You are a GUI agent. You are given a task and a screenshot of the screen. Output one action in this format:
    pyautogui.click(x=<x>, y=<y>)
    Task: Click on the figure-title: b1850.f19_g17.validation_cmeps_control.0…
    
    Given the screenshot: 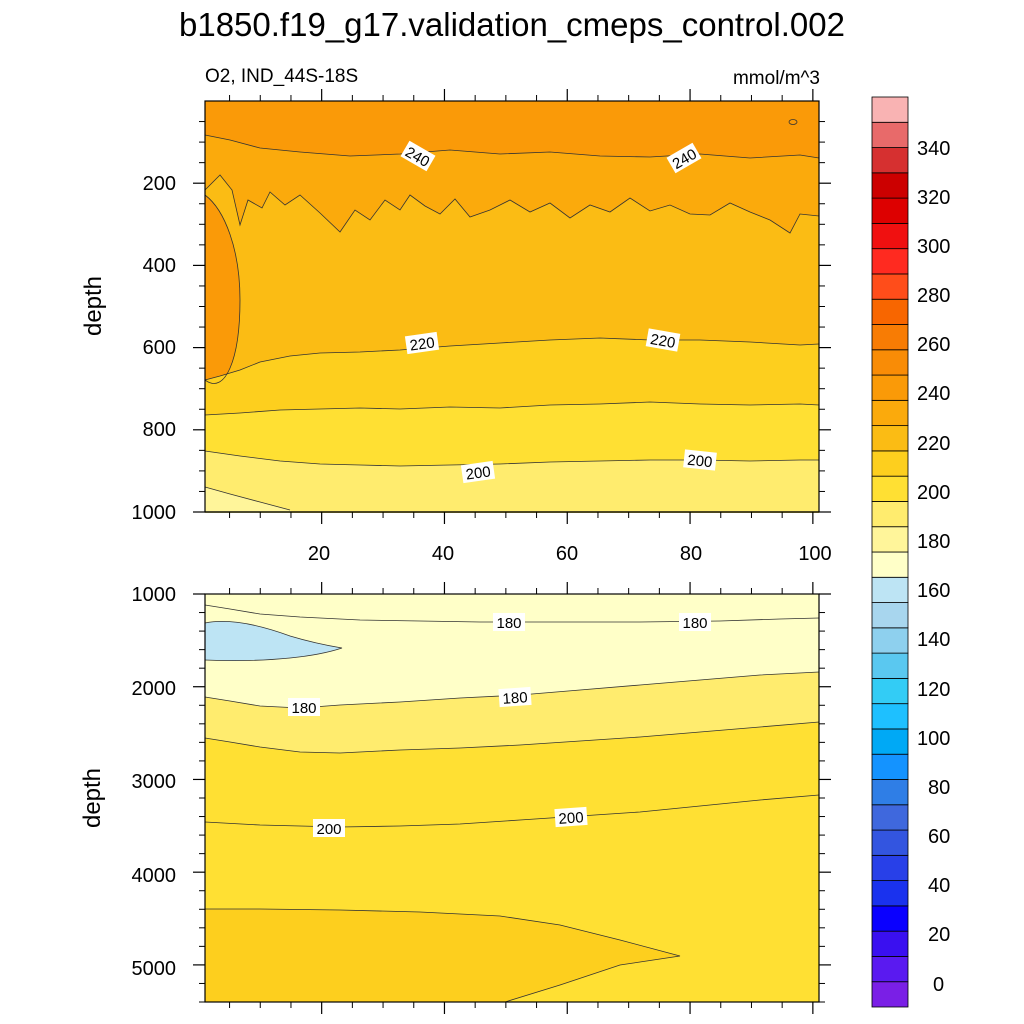 What is the action you would take?
    pyautogui.click(x=512, y=24)
    